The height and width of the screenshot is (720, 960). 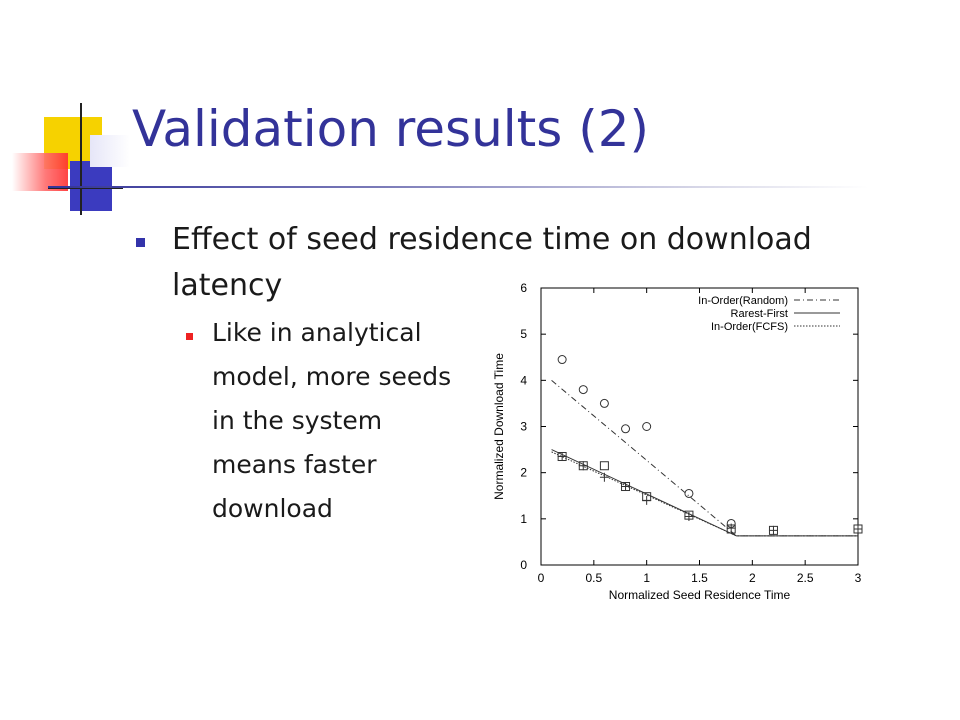 What do you see at coordinates (523, 334) in the screenshot?
I see `y-tick-label: 5` at bounding box center [523, 334].